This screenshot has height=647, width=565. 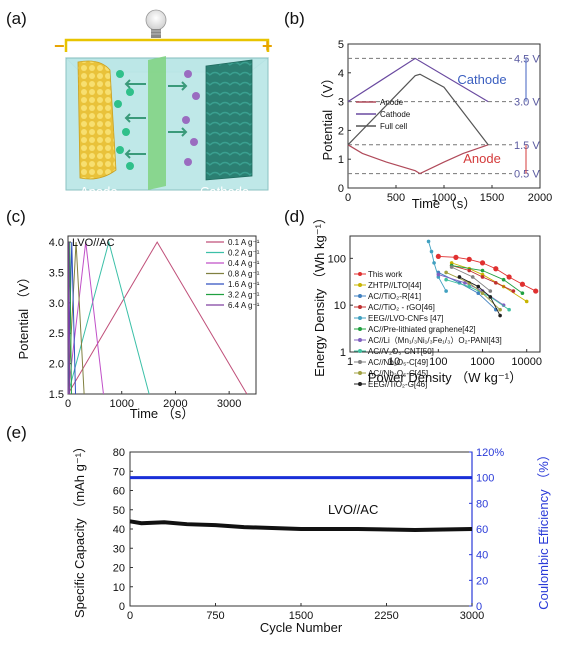 What do you see at coordinates (385, 274) in the screenshot?
I see `legend-label: This work` at bounding box center [385, 274].